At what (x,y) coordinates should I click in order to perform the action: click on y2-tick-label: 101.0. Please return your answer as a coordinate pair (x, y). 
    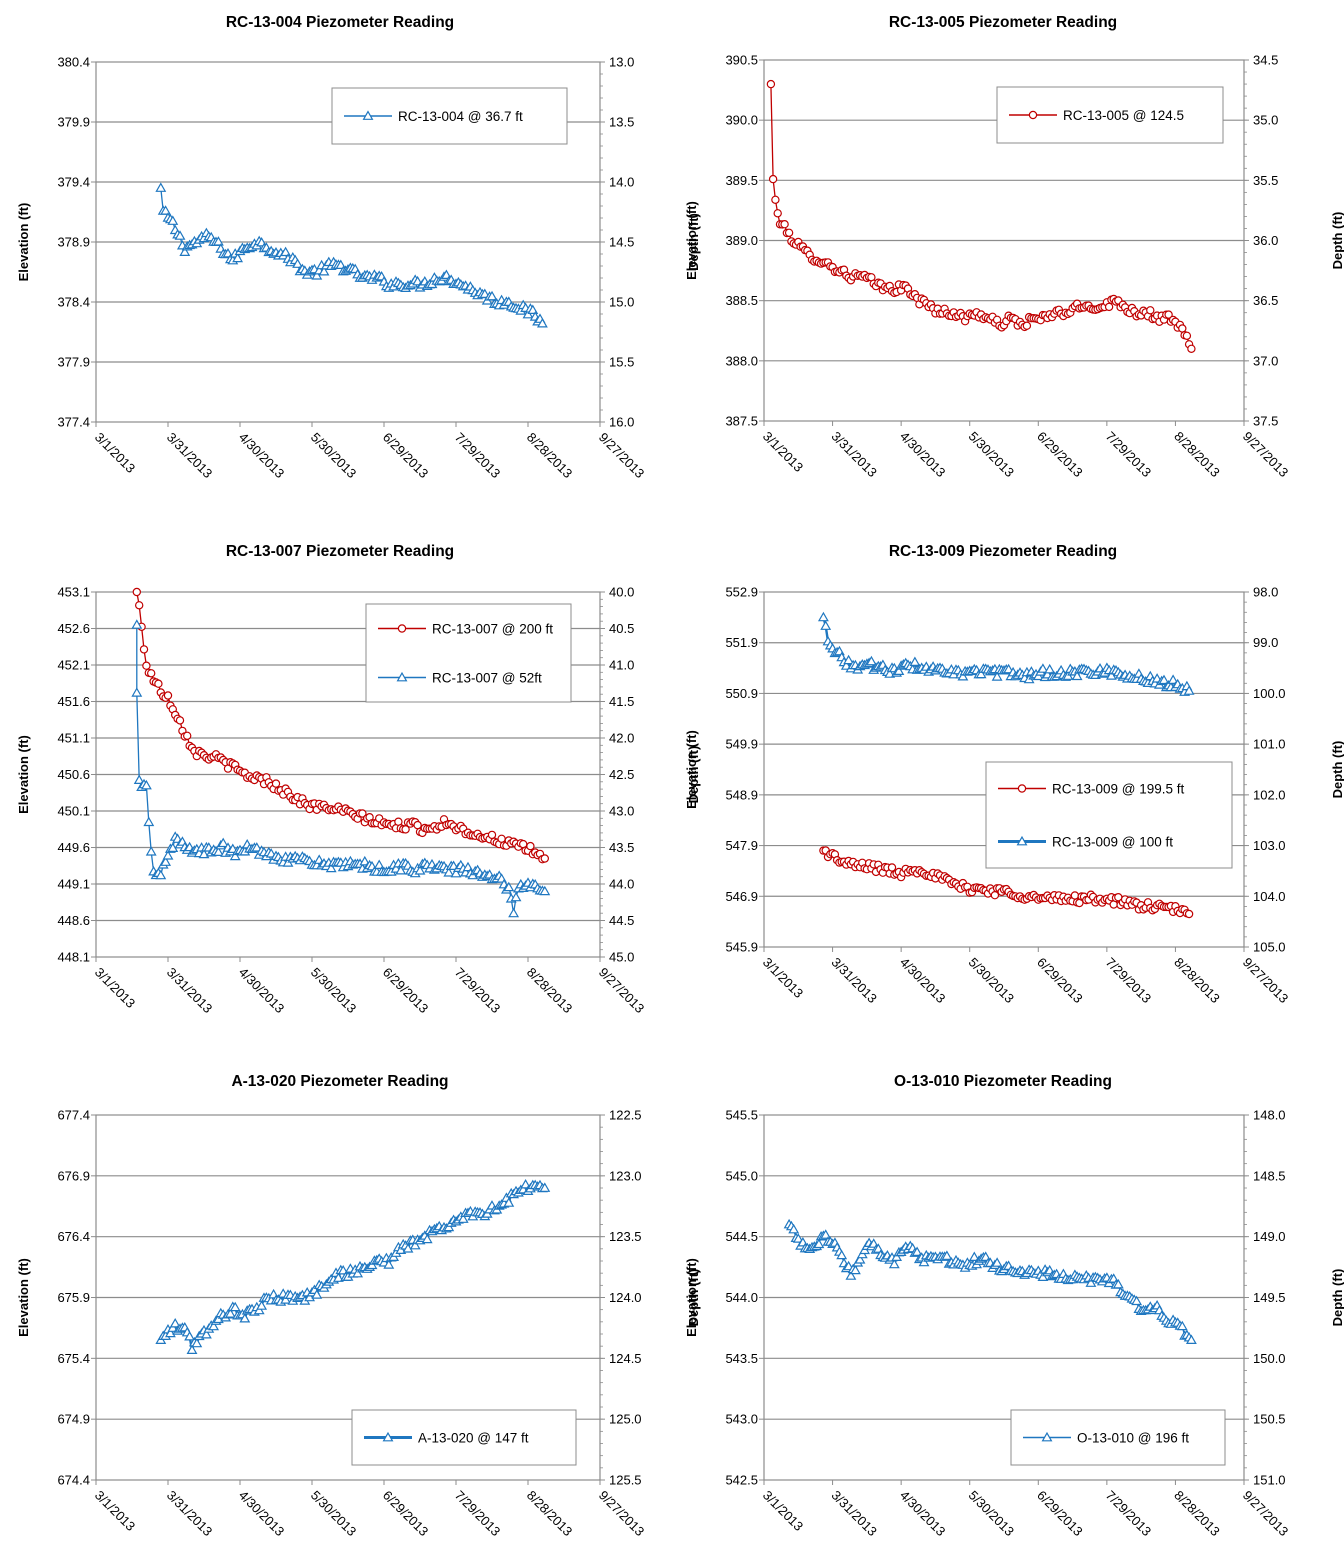
    Looking at the image, I should click on (1269, 744).